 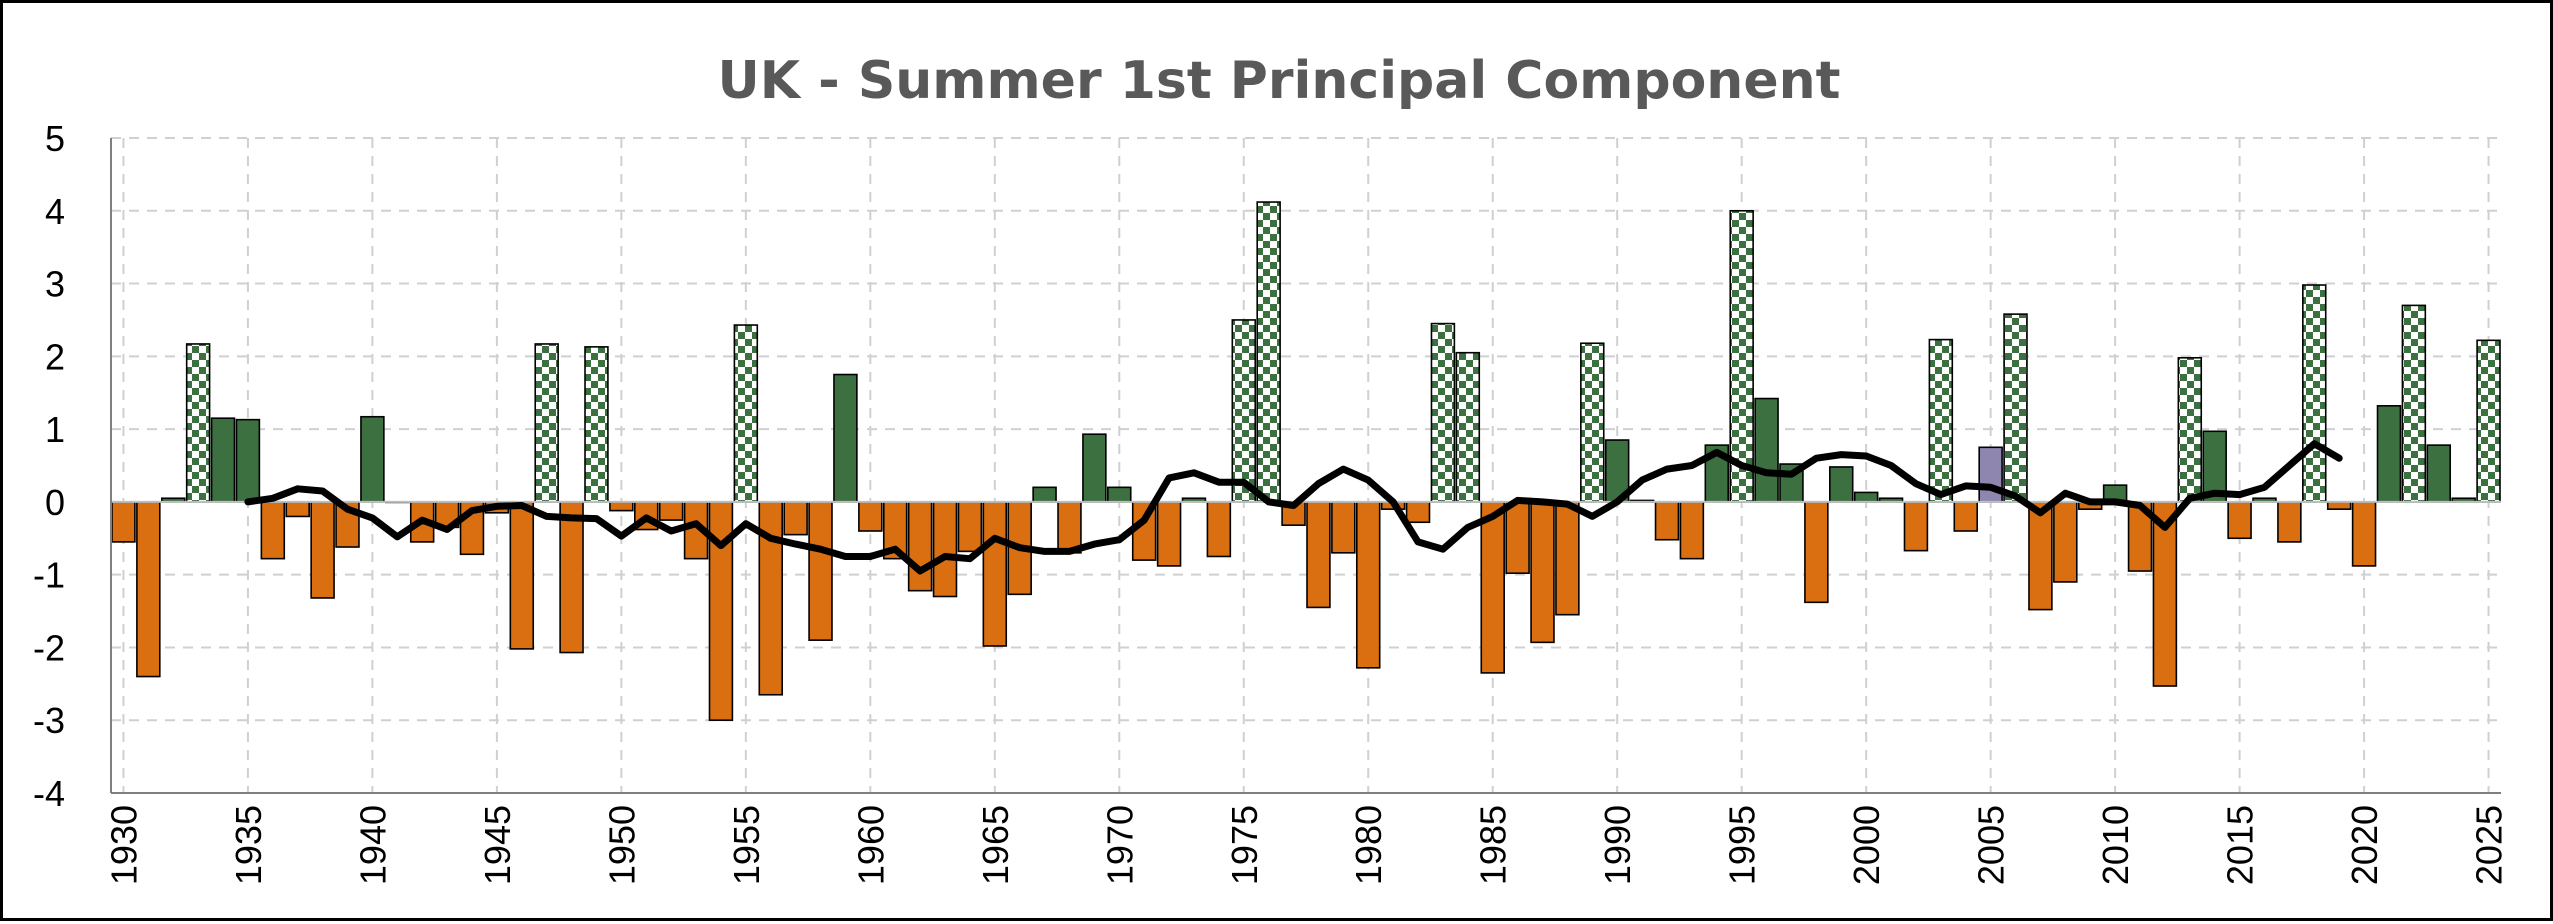 I want to click on x-tick-label: 2000, so click(x=1866, y=845).